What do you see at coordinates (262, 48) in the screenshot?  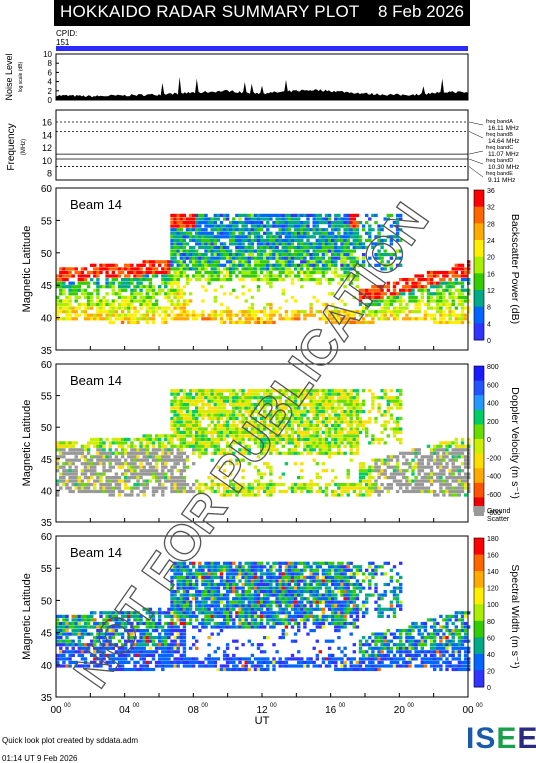 I see `cpid-bar` at bounding box center [262, 48].